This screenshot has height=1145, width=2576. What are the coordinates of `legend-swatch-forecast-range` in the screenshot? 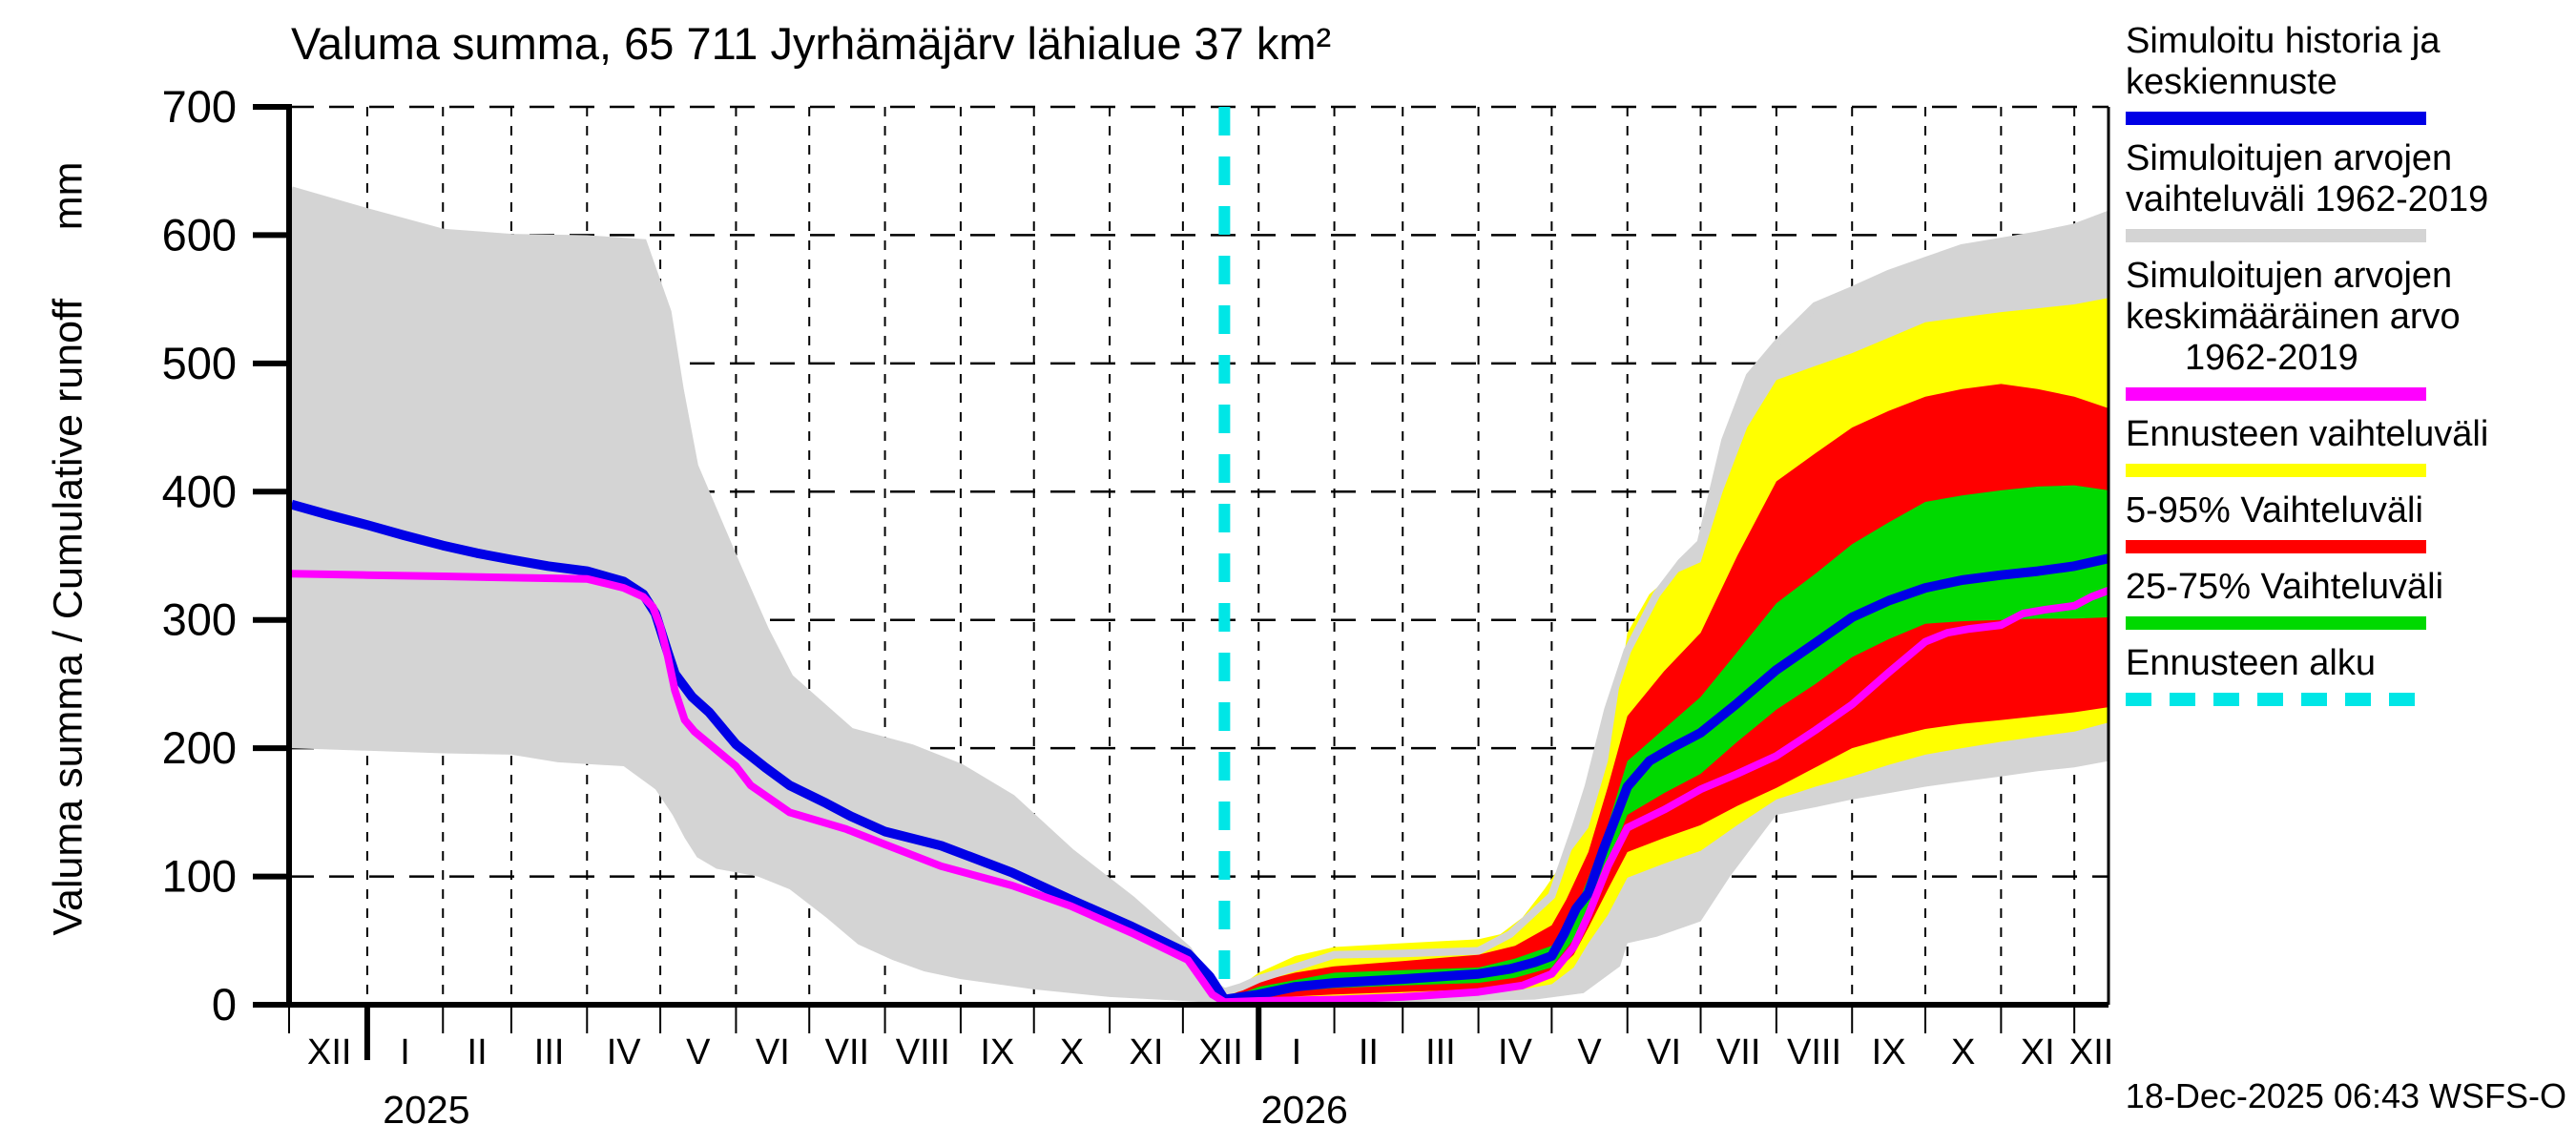 It's located at (2276, 471).